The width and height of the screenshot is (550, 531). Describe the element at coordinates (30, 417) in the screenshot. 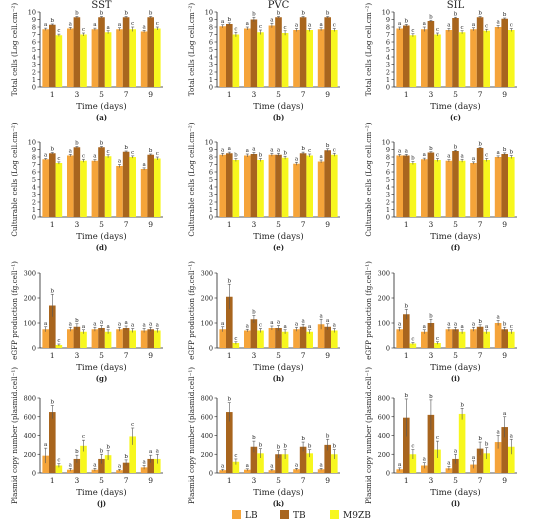

I see `y-tick-label: 600` at that location.